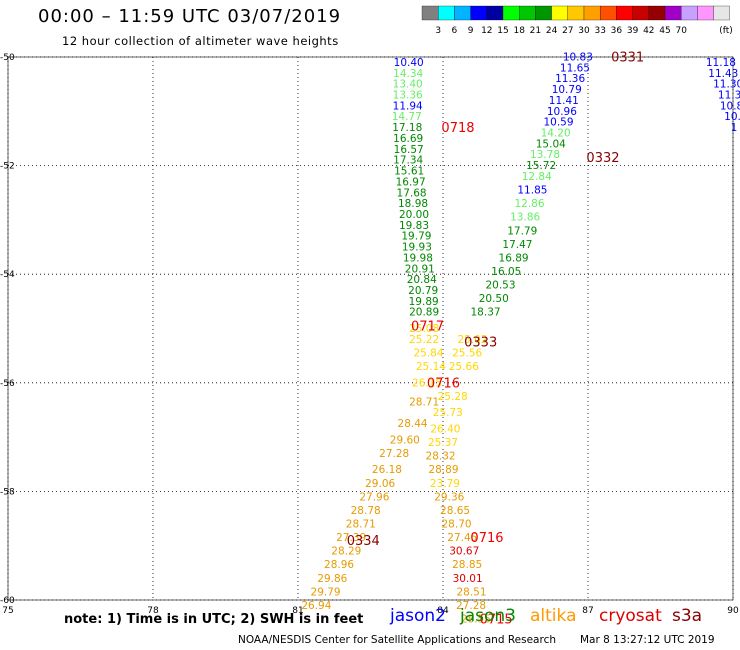 Image resolution: width=740 pixels, height=650 pixels. I want to click on wave-height-label: 10., so click(732, 117).